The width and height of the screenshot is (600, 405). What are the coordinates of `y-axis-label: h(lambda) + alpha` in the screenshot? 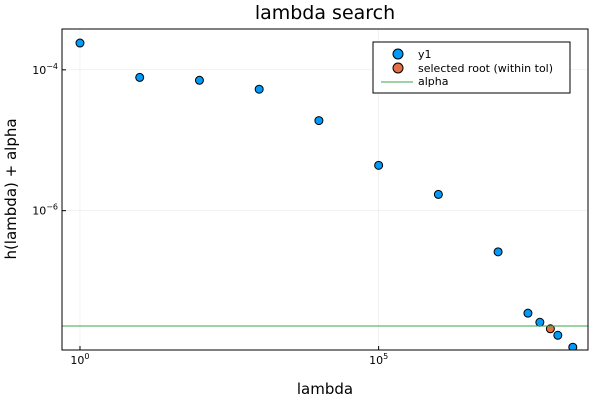 It's located at (11, 188).